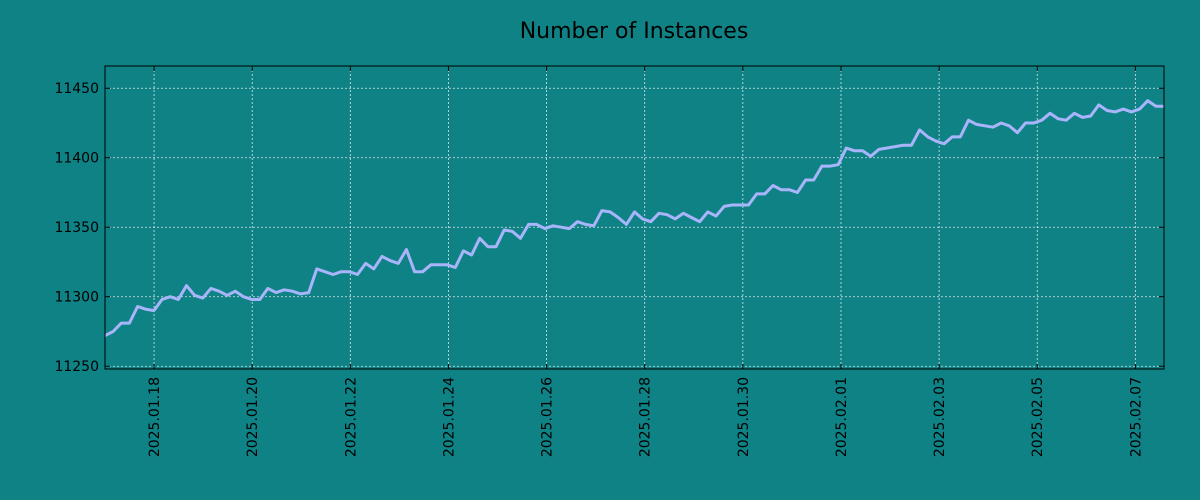 The image size is (1200, 500). What do you see at coordinates (76, 298) in the screenshot?
I see `y-tick-label: 11300` at bounding box center [76, 298].